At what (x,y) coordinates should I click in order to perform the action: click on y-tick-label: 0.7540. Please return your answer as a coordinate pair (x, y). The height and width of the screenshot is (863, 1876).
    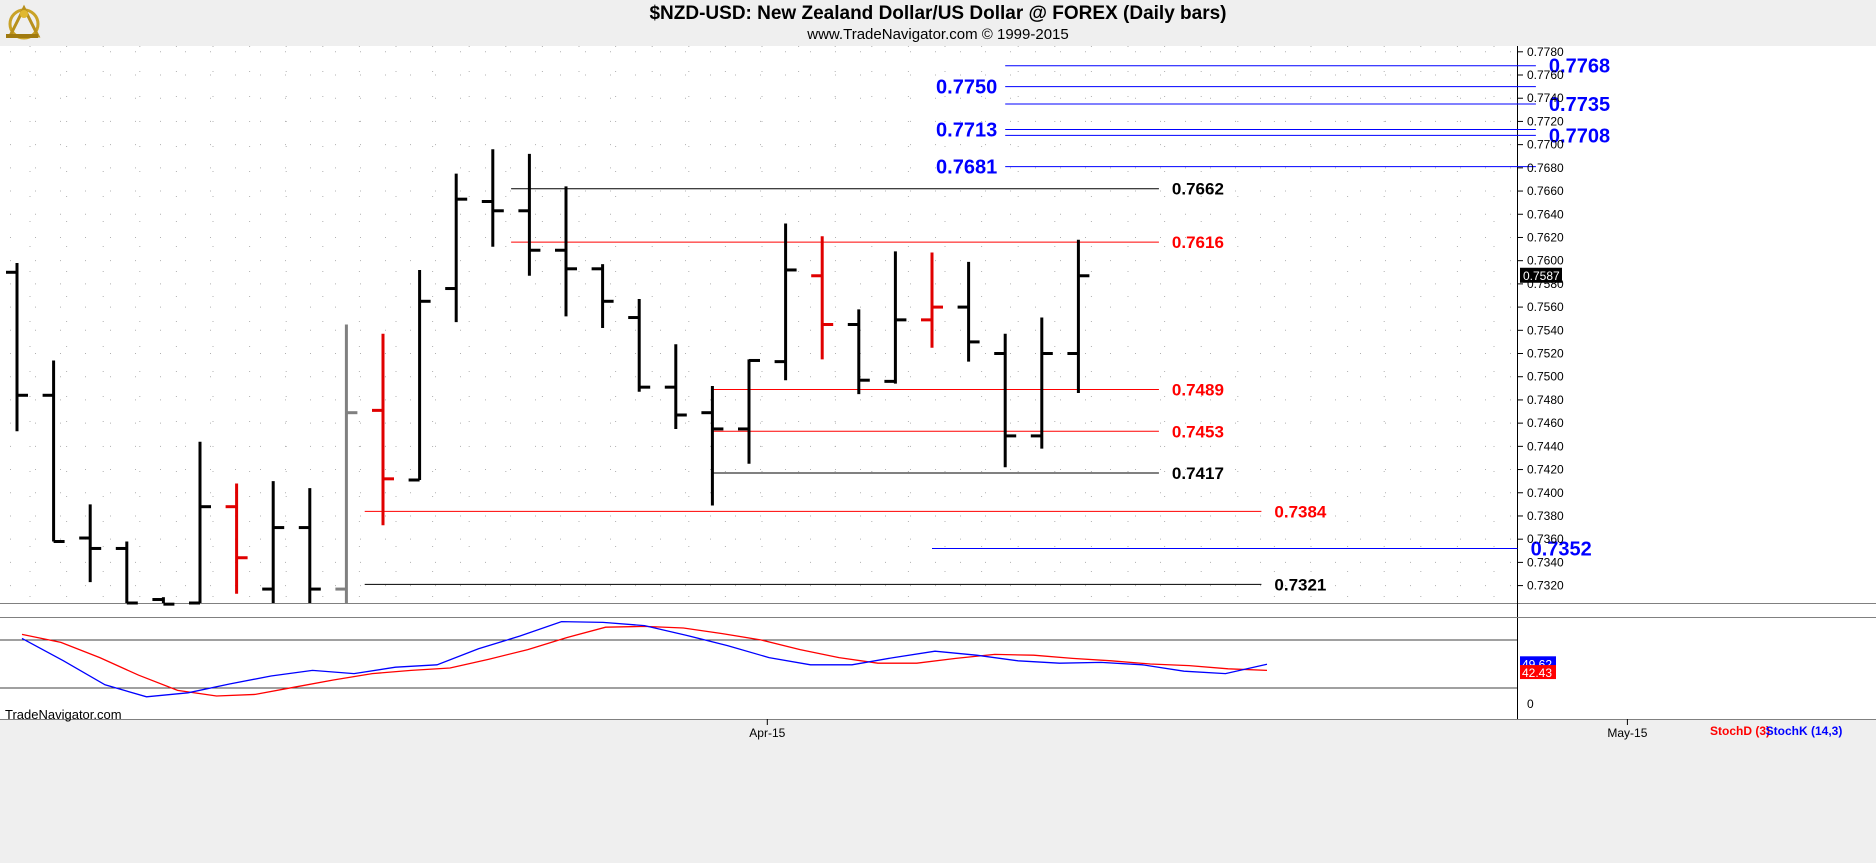
    Looking at the image, I should click on (1545, 330).